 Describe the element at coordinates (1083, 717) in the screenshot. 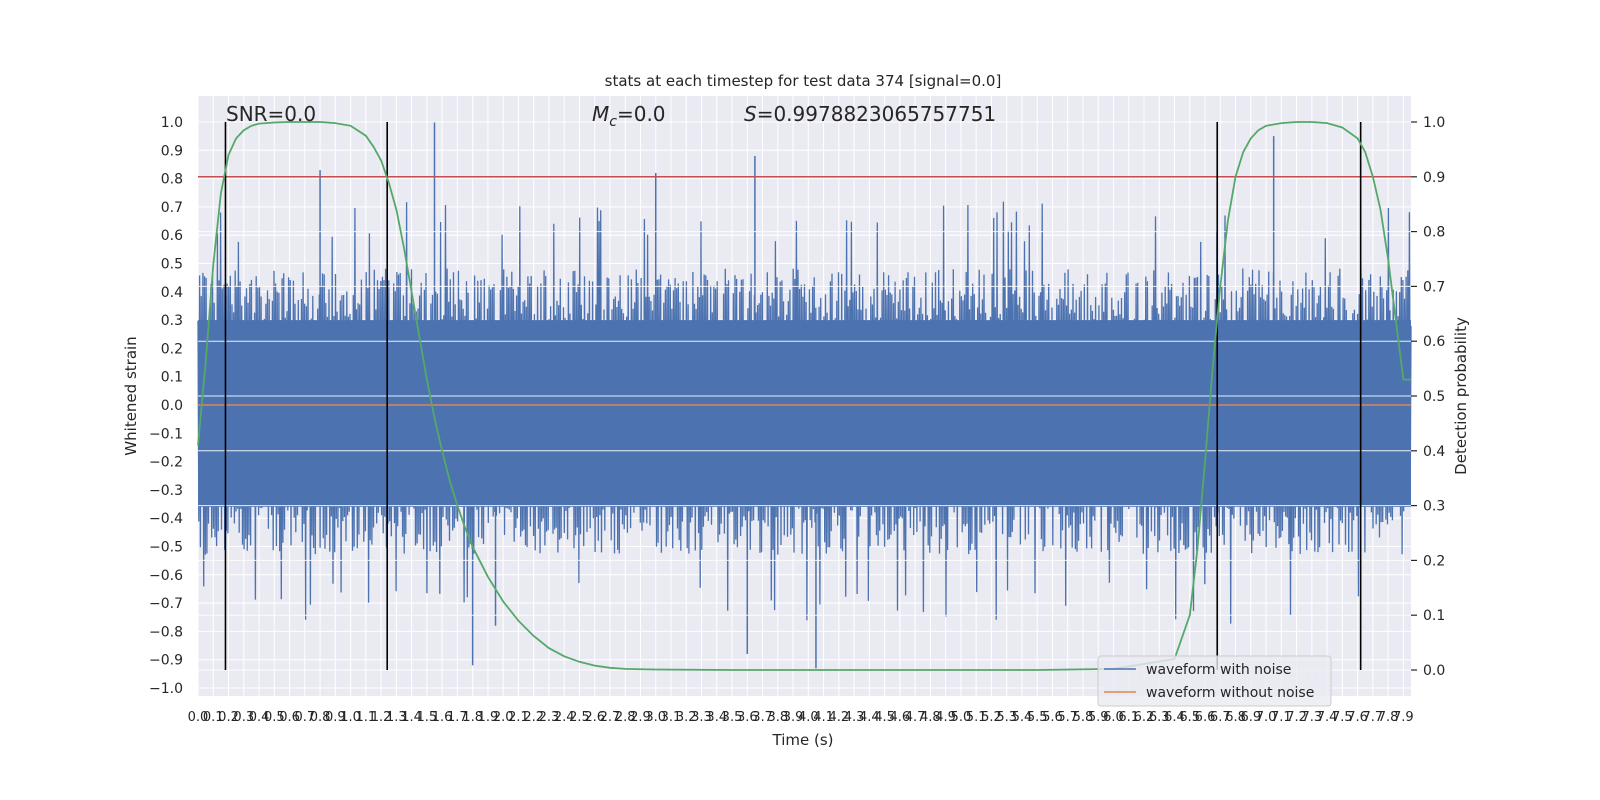

I see `x-tick-label: 5.8` at that location.